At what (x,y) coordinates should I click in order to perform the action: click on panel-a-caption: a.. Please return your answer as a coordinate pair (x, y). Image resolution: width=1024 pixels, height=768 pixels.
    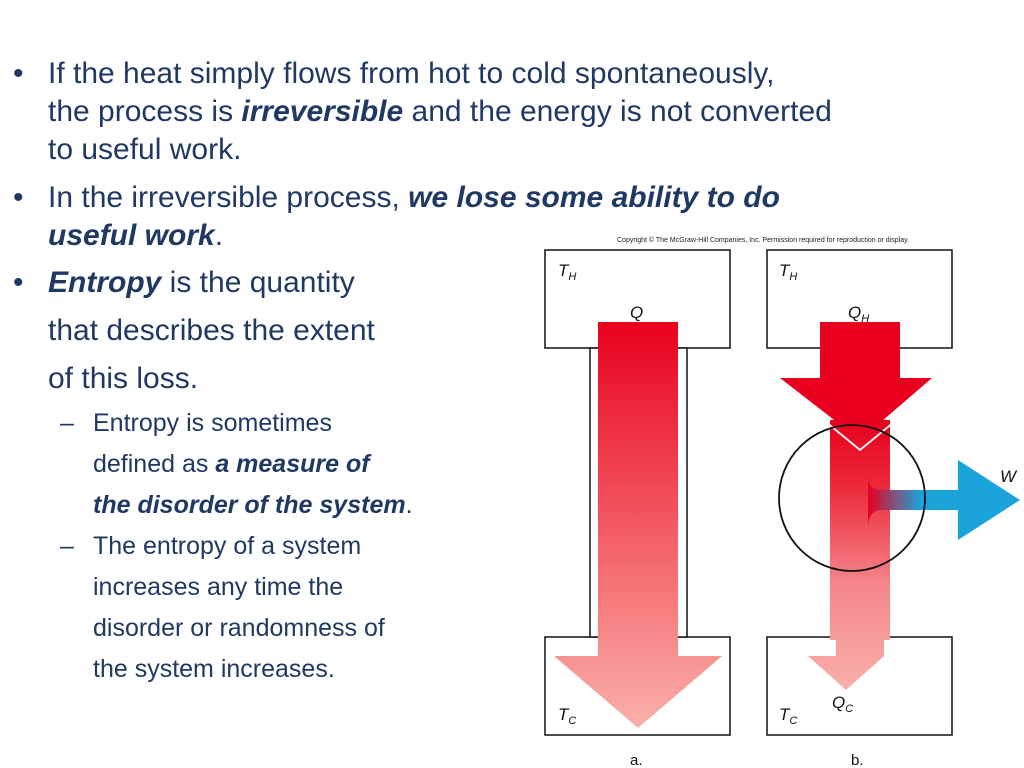
    Looking at the image, I should click on (636, 760).